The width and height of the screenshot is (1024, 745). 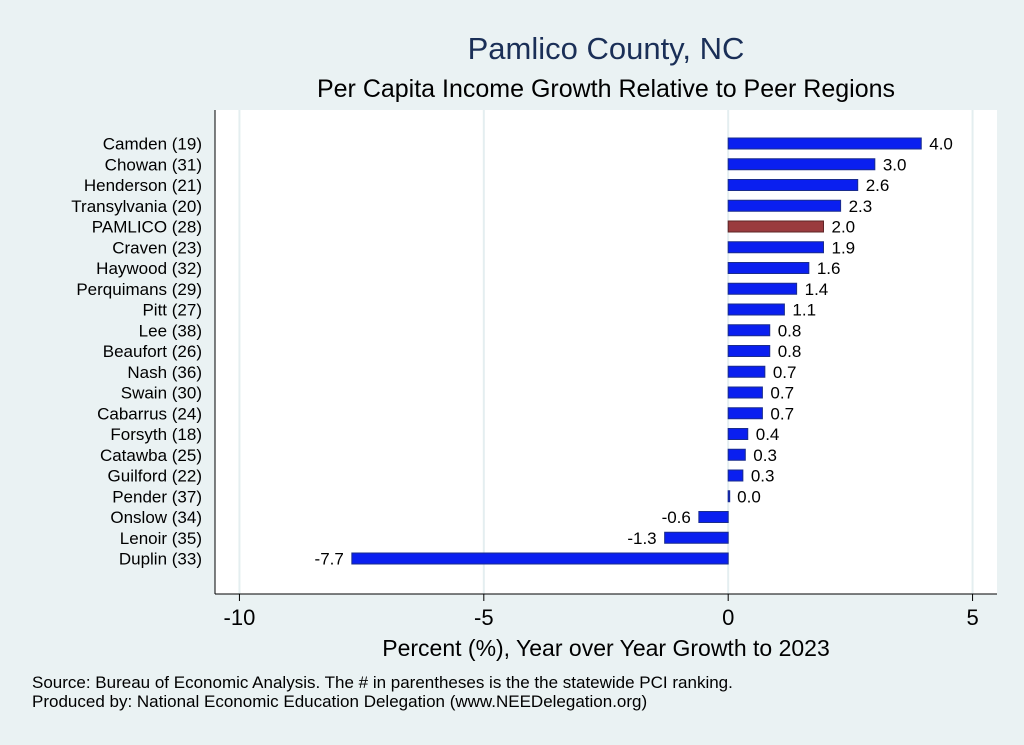 What do you see at coordinates (804, 310) in the screenshot?
I see `value-label-8: 1.1` at bounding box center [804, 310].